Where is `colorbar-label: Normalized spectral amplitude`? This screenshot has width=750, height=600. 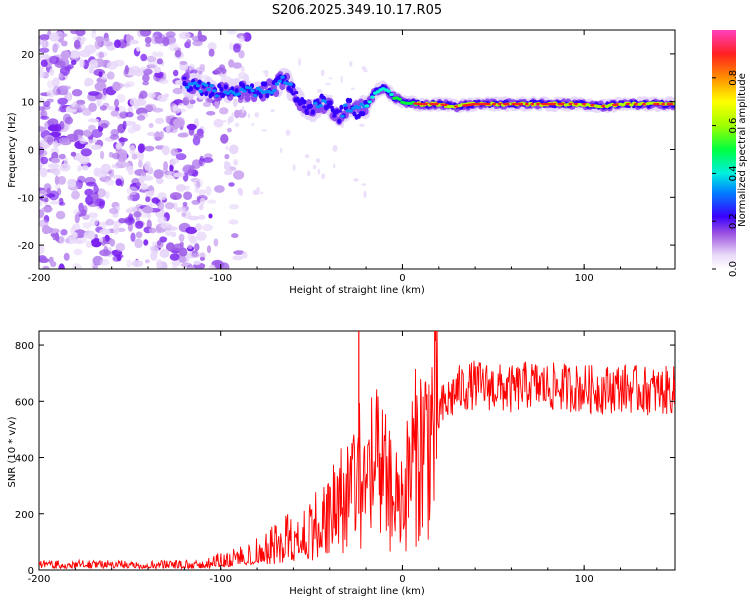 colorbar-label: Normalized spectral amplitude is located at coordinates (742, 150).